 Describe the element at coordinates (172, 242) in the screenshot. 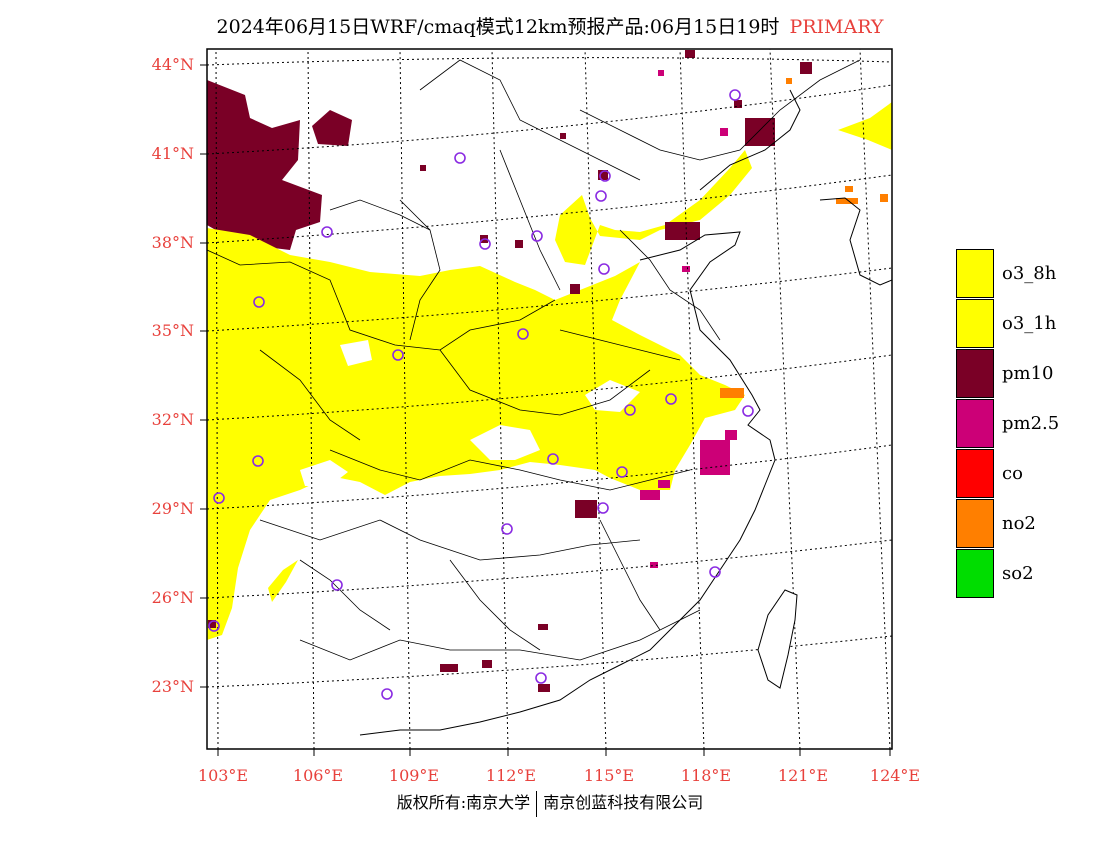

I see `lat-tick-label: 38°N` at that location.